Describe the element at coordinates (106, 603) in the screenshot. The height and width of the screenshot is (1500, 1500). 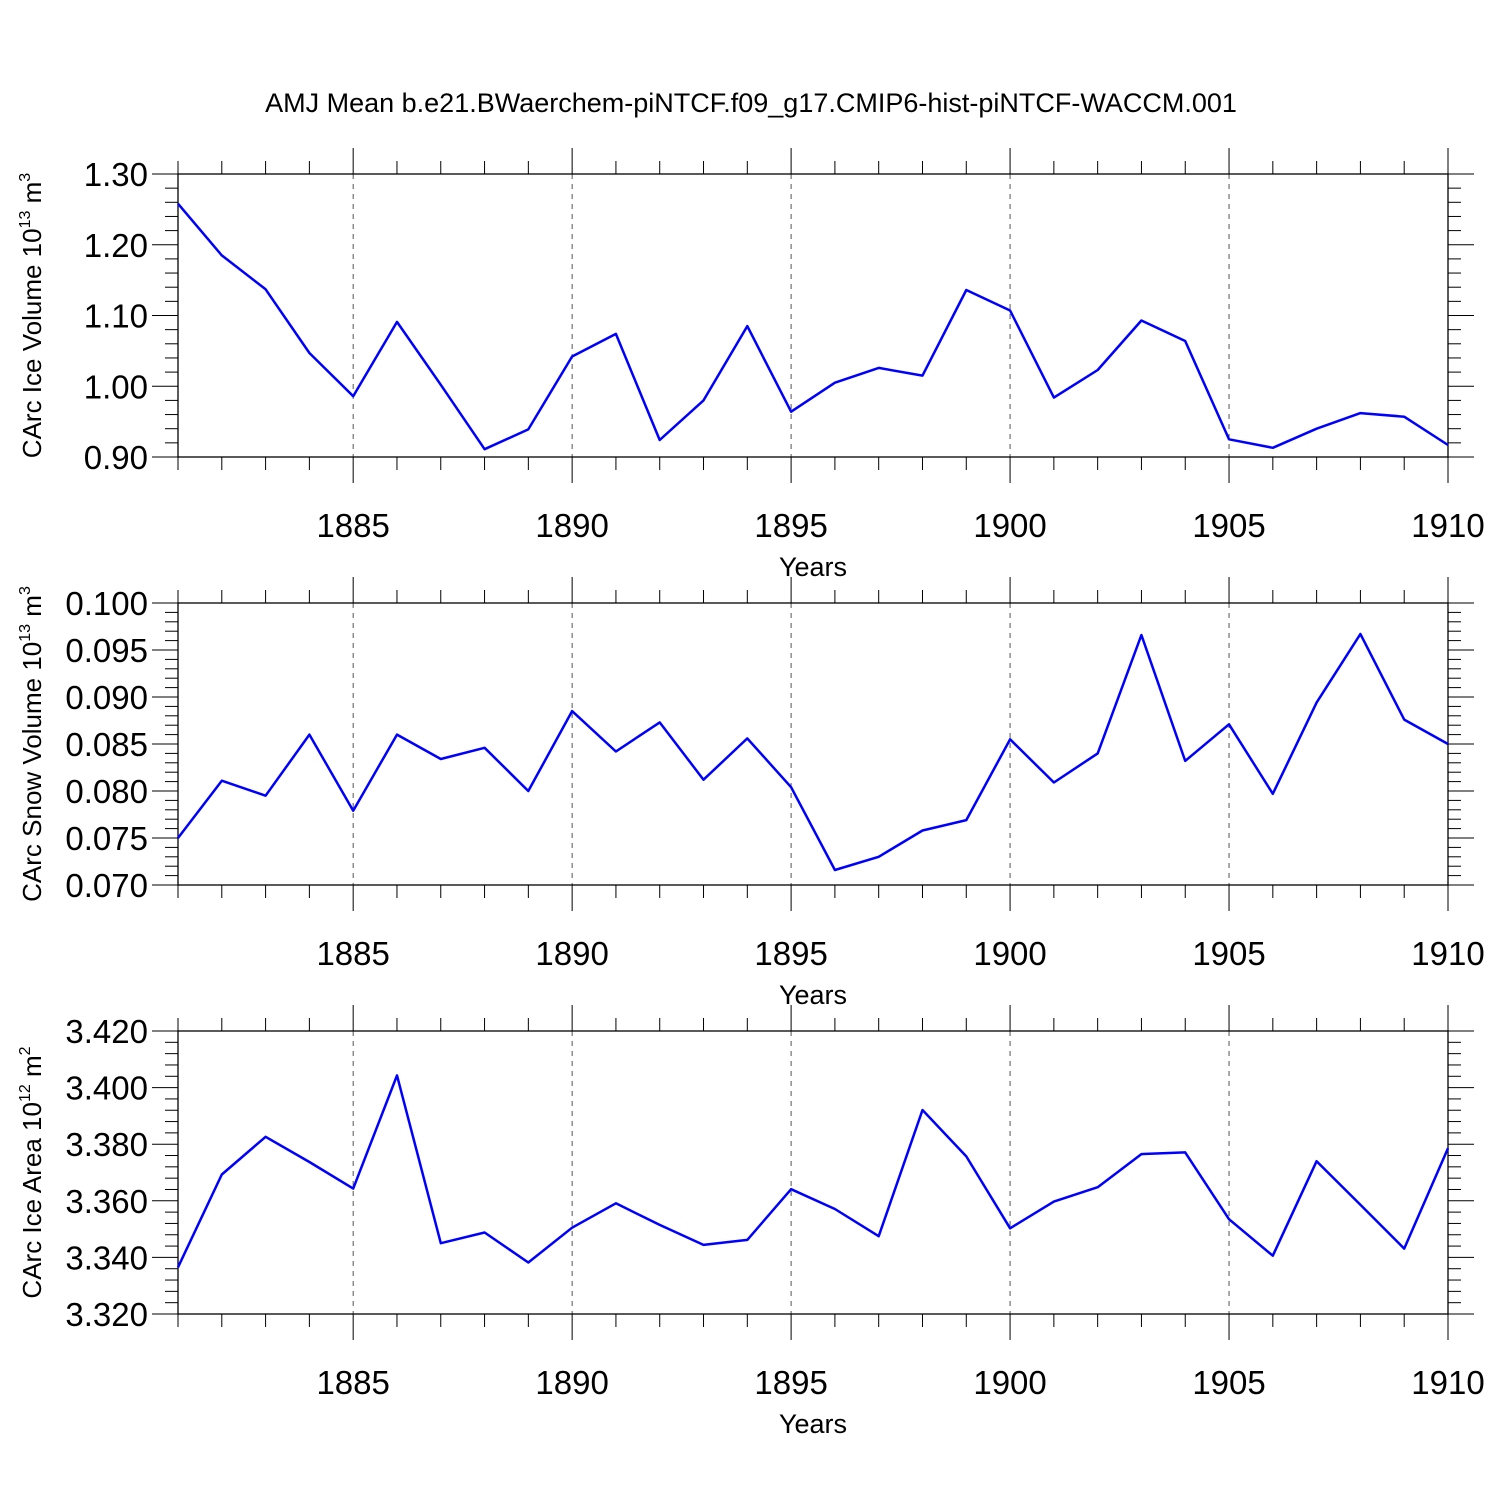
I see `snow-volume-ytick-label: 0.100` at that location.